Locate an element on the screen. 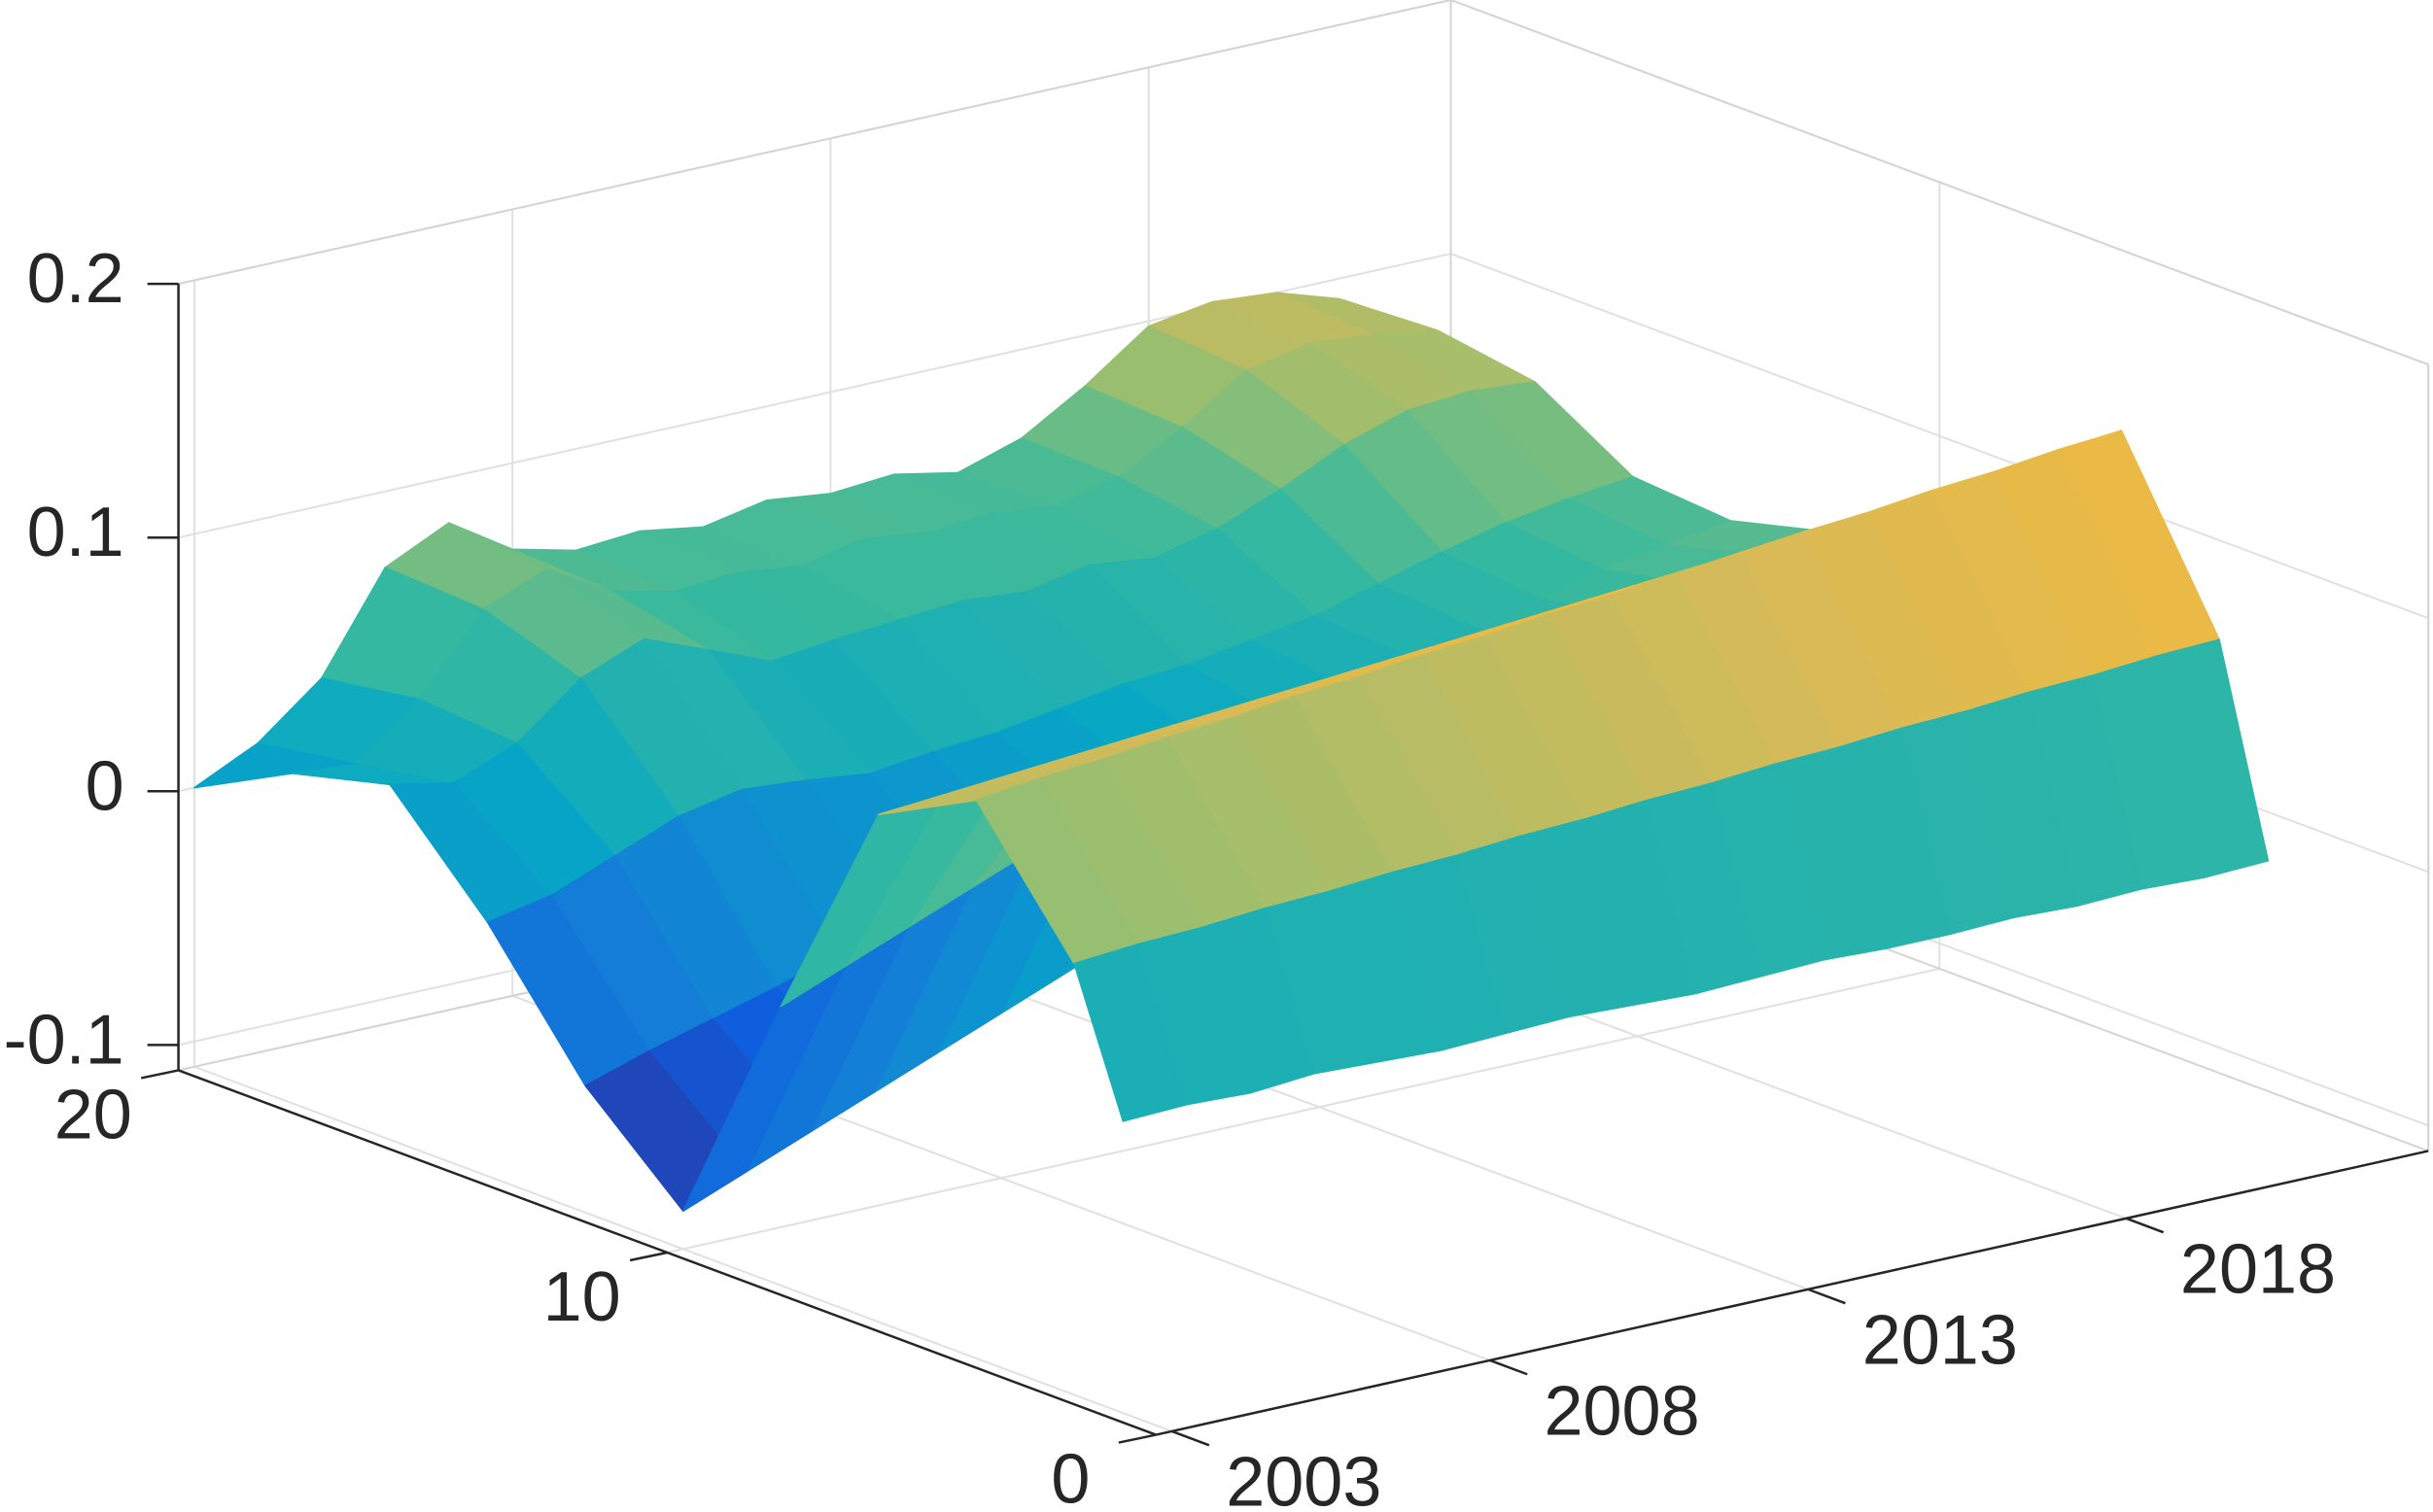  surface-patch is located at coordinates (1130, 1033).